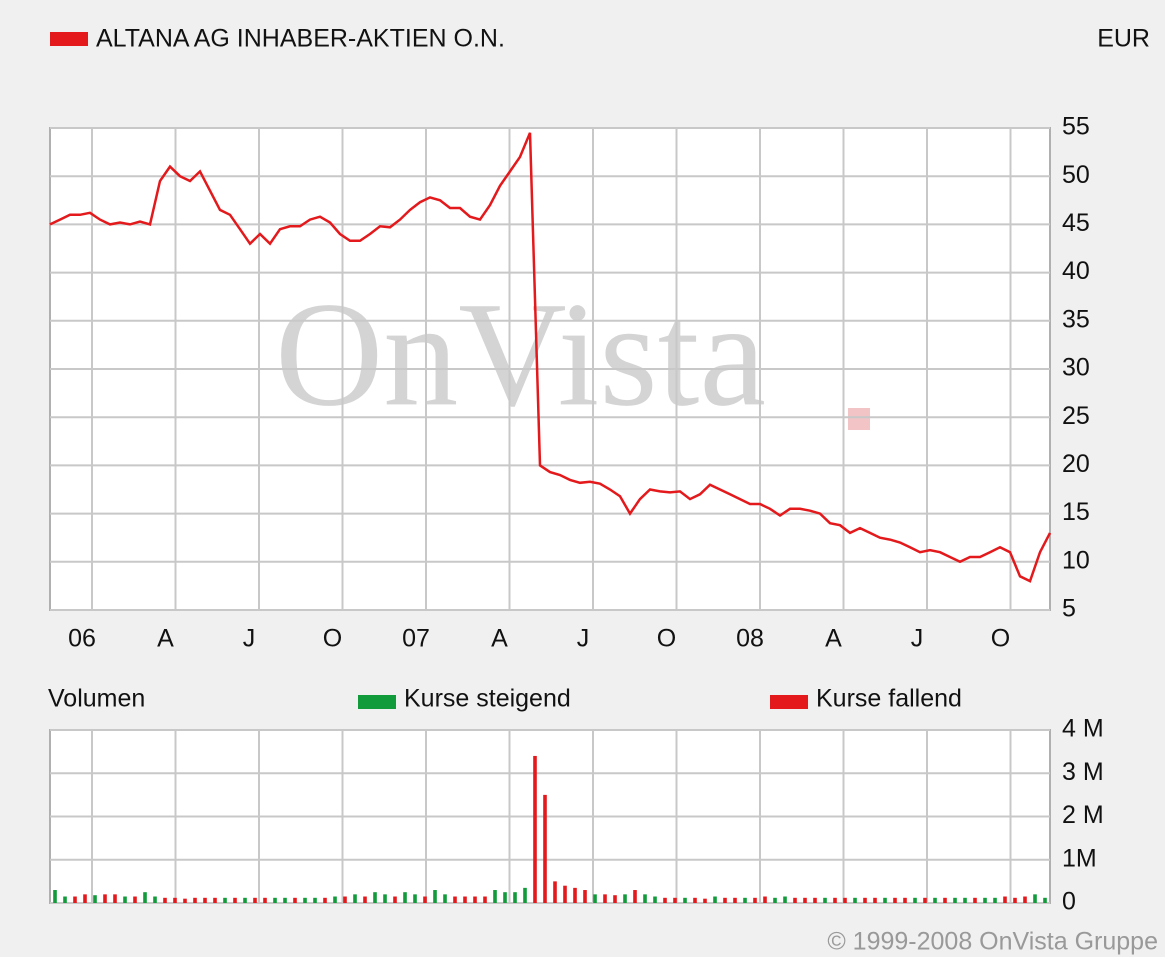 The image size is (1165, 957). What do you see at coordinates (1123, 39) in the screenshot?
I see `currency: EUR` at bounding box center [1123, 39].